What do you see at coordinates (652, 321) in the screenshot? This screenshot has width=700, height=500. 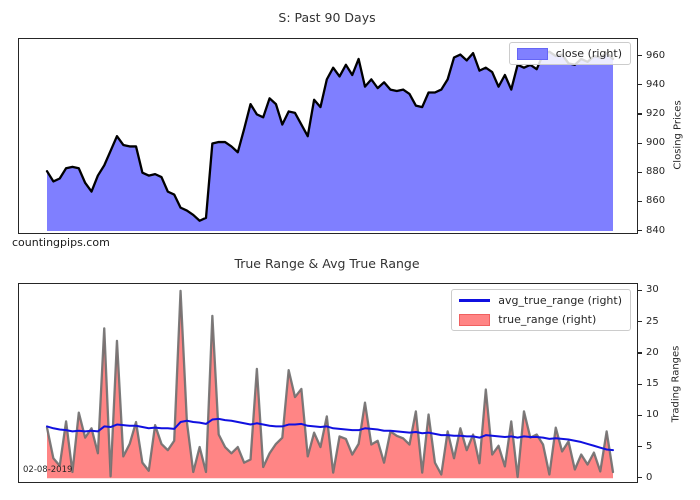 I see `y-tick-label: 25` at bounding box center [652, 321].